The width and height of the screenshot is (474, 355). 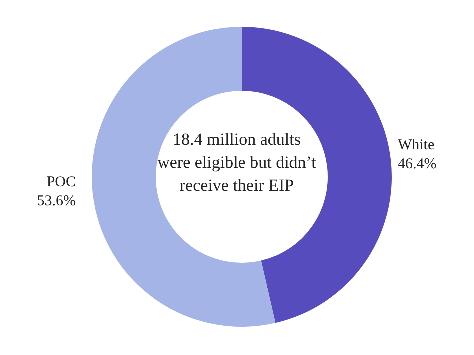 What do you see at coordinates (416, 146) in the screenshot?
I see `slice-label: White` at bounding box center [416, 146].